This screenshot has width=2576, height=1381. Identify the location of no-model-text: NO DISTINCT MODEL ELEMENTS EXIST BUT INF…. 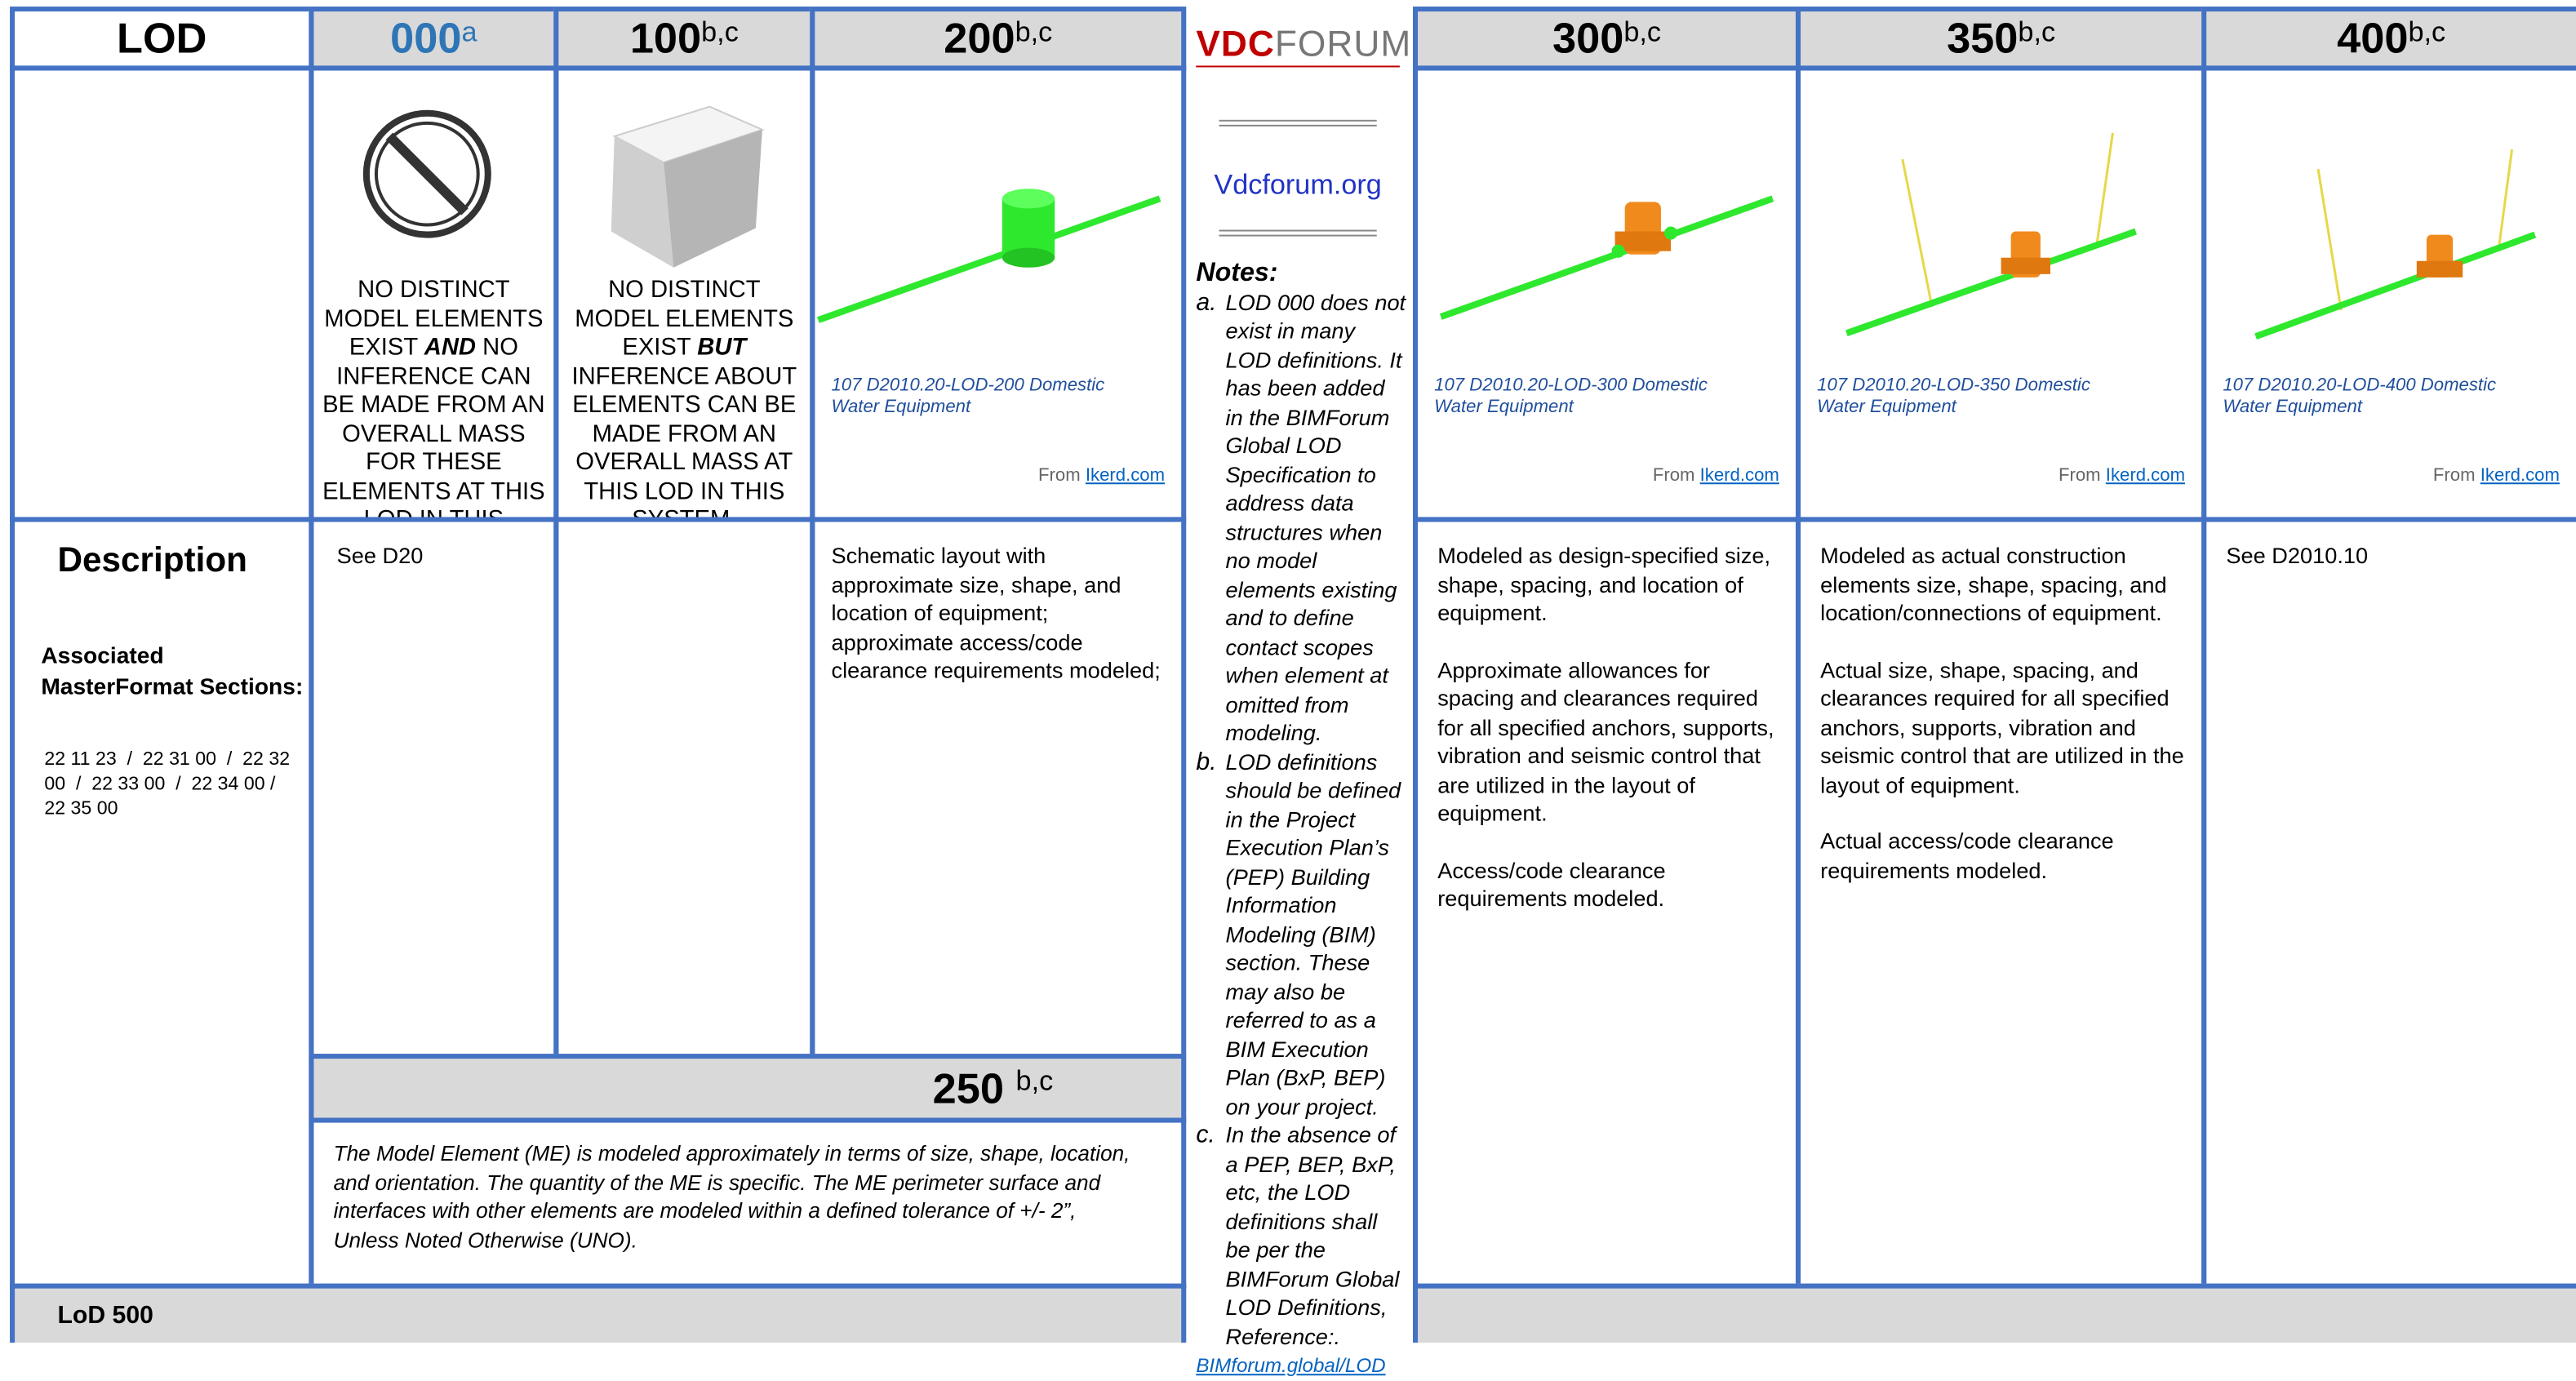
(684, 400).